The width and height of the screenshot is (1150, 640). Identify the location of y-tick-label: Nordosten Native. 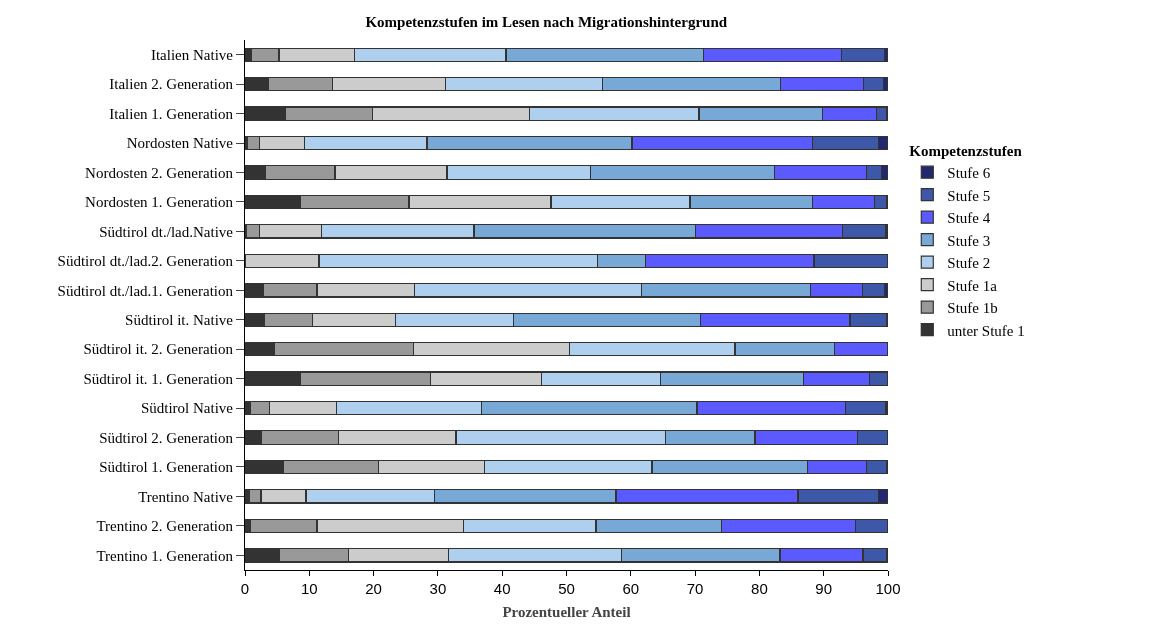
(180, 143).